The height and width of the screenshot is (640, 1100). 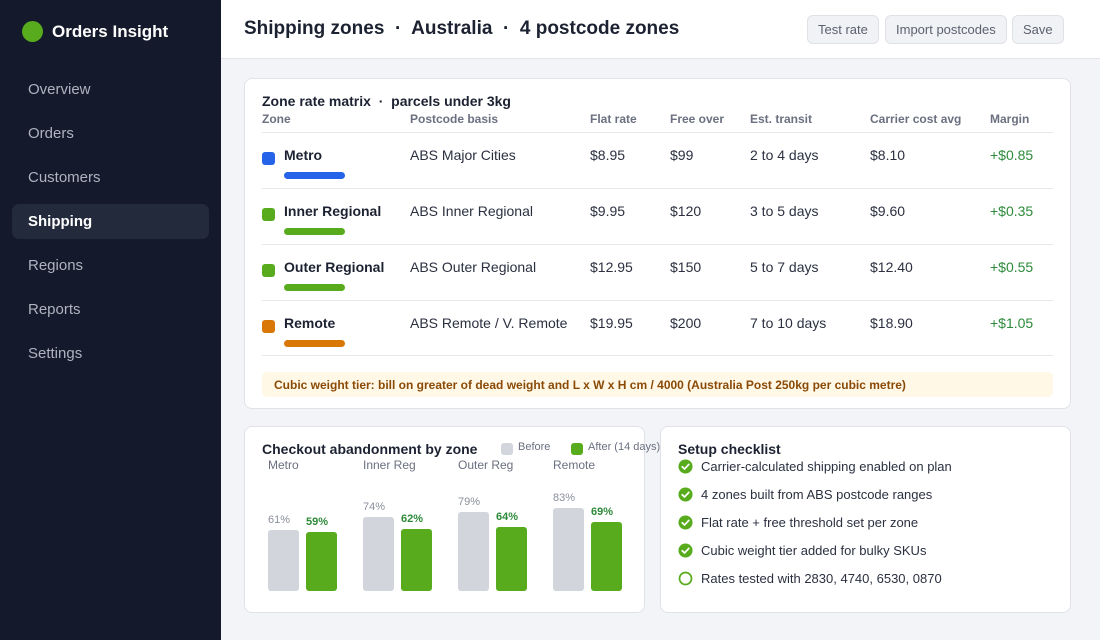 I want to click on brand: Orders Insight, so click(x=95, y=31).